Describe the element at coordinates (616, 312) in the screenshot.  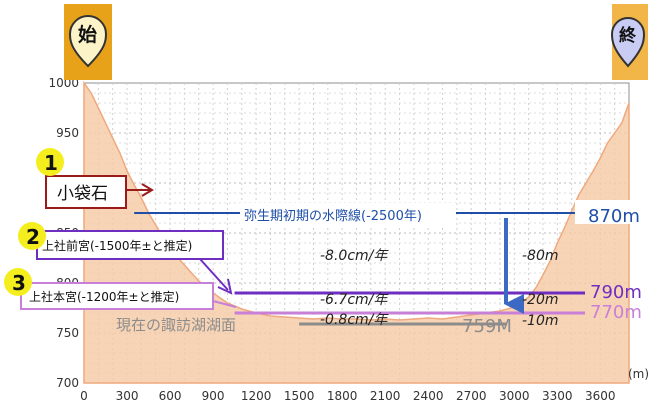
I see `value-770: 770m` at that location.